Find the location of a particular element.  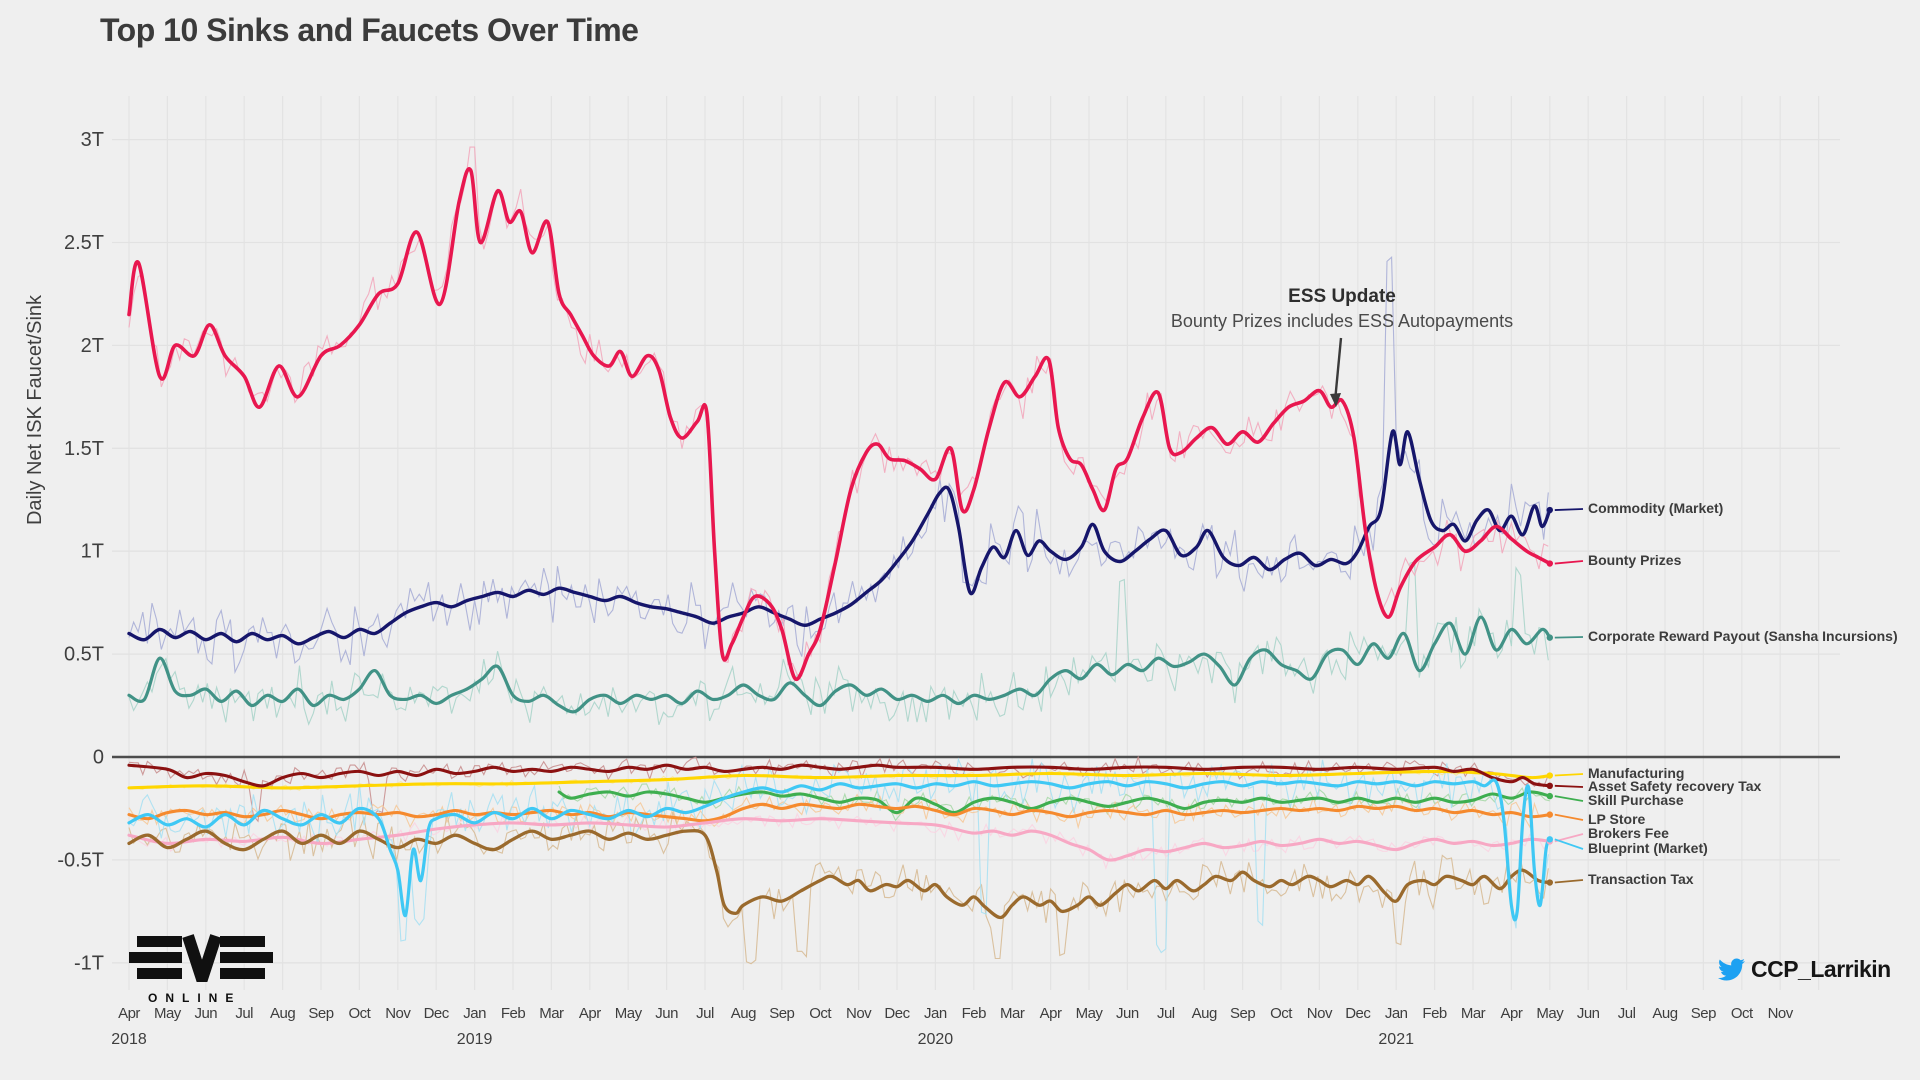

leader-asset-safety-recovery-tax is located at coordinates (1569, 786).